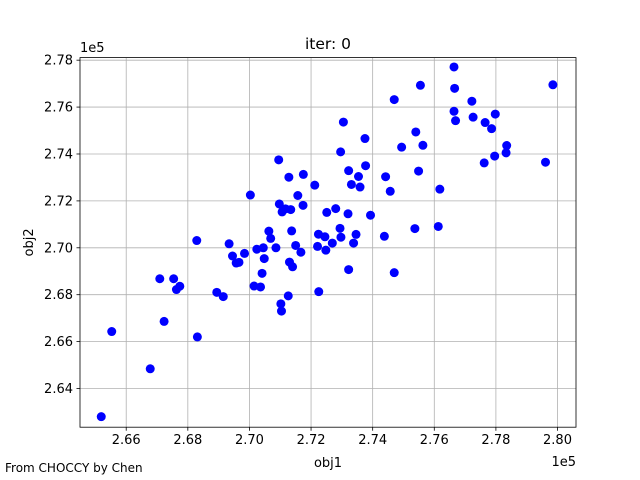 The width and height of the screenshot is (640, 480). What do you see at coordinates (58, 295) in the screenshot?
I see `y-tick-label: 2.68` at bounding box center [58, 295].